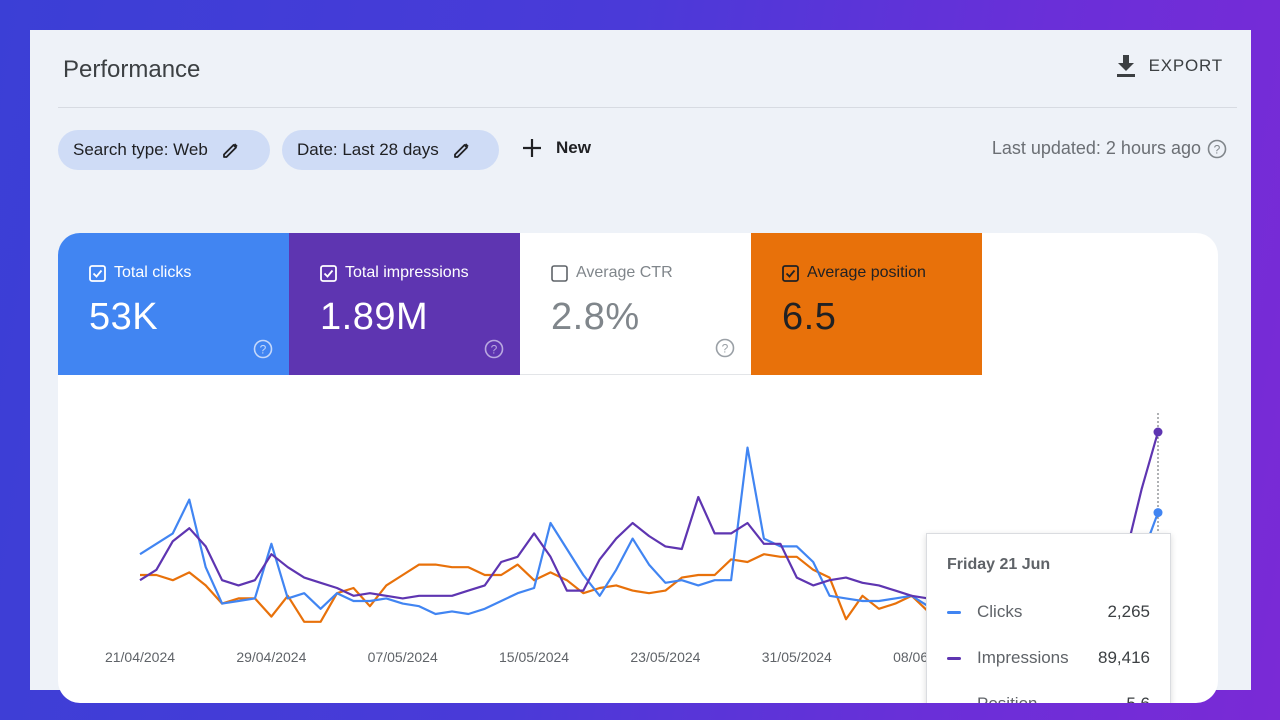 This screenshot has width=1280, height=720. What do you see at coordinates (1185, 65) in the screenshot?
I see `export-label: EXPORT` at bounding box center [1185, 65].